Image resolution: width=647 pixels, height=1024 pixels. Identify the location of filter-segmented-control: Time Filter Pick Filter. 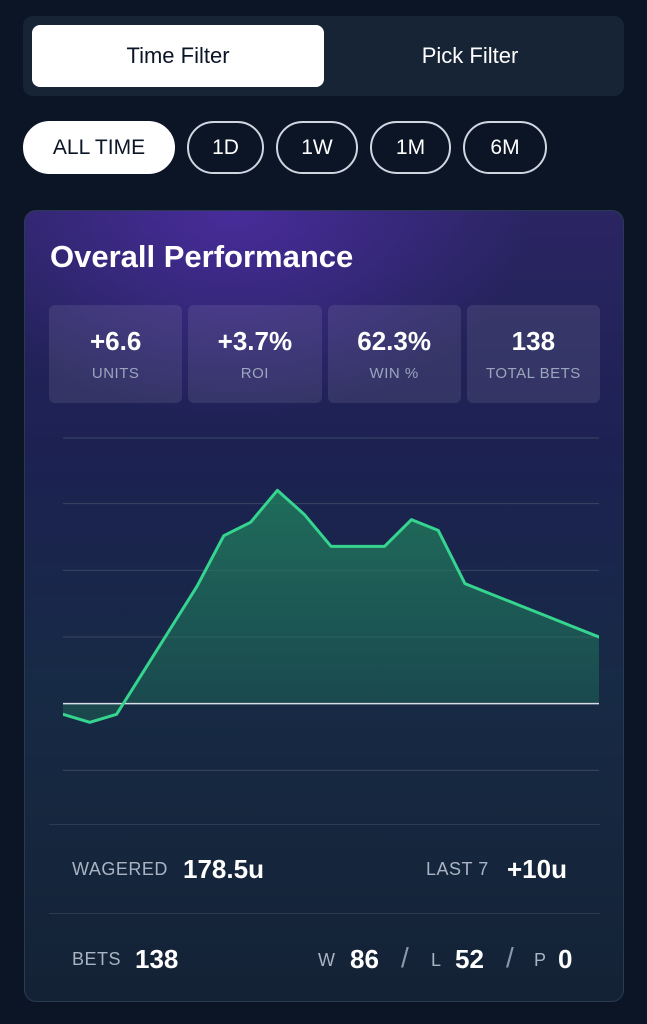
(323, 56).